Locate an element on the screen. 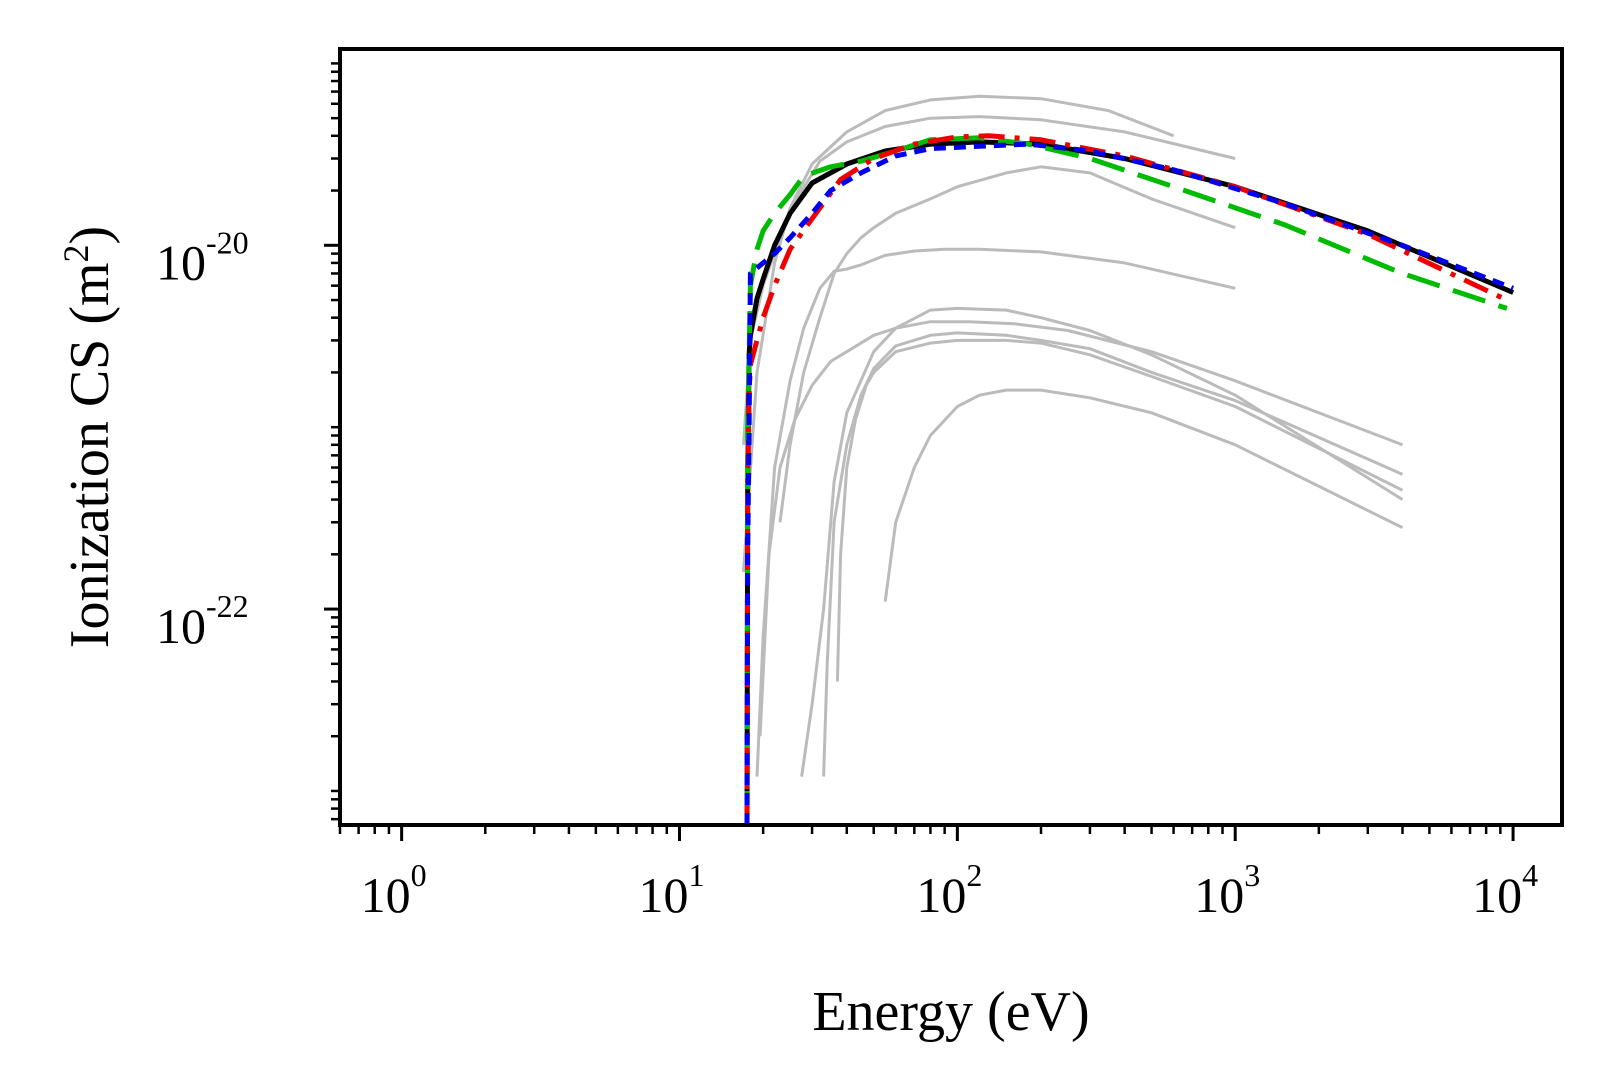 Image resolution: width=1600 pixels, height=1089 pixels. y-tick-label: 10-22 is located at coordinates (202, 621).